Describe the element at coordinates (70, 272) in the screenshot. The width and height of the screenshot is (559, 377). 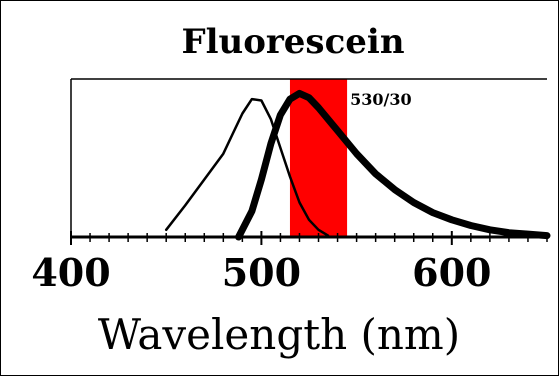
I see `x-tick-label: 400` at that location.